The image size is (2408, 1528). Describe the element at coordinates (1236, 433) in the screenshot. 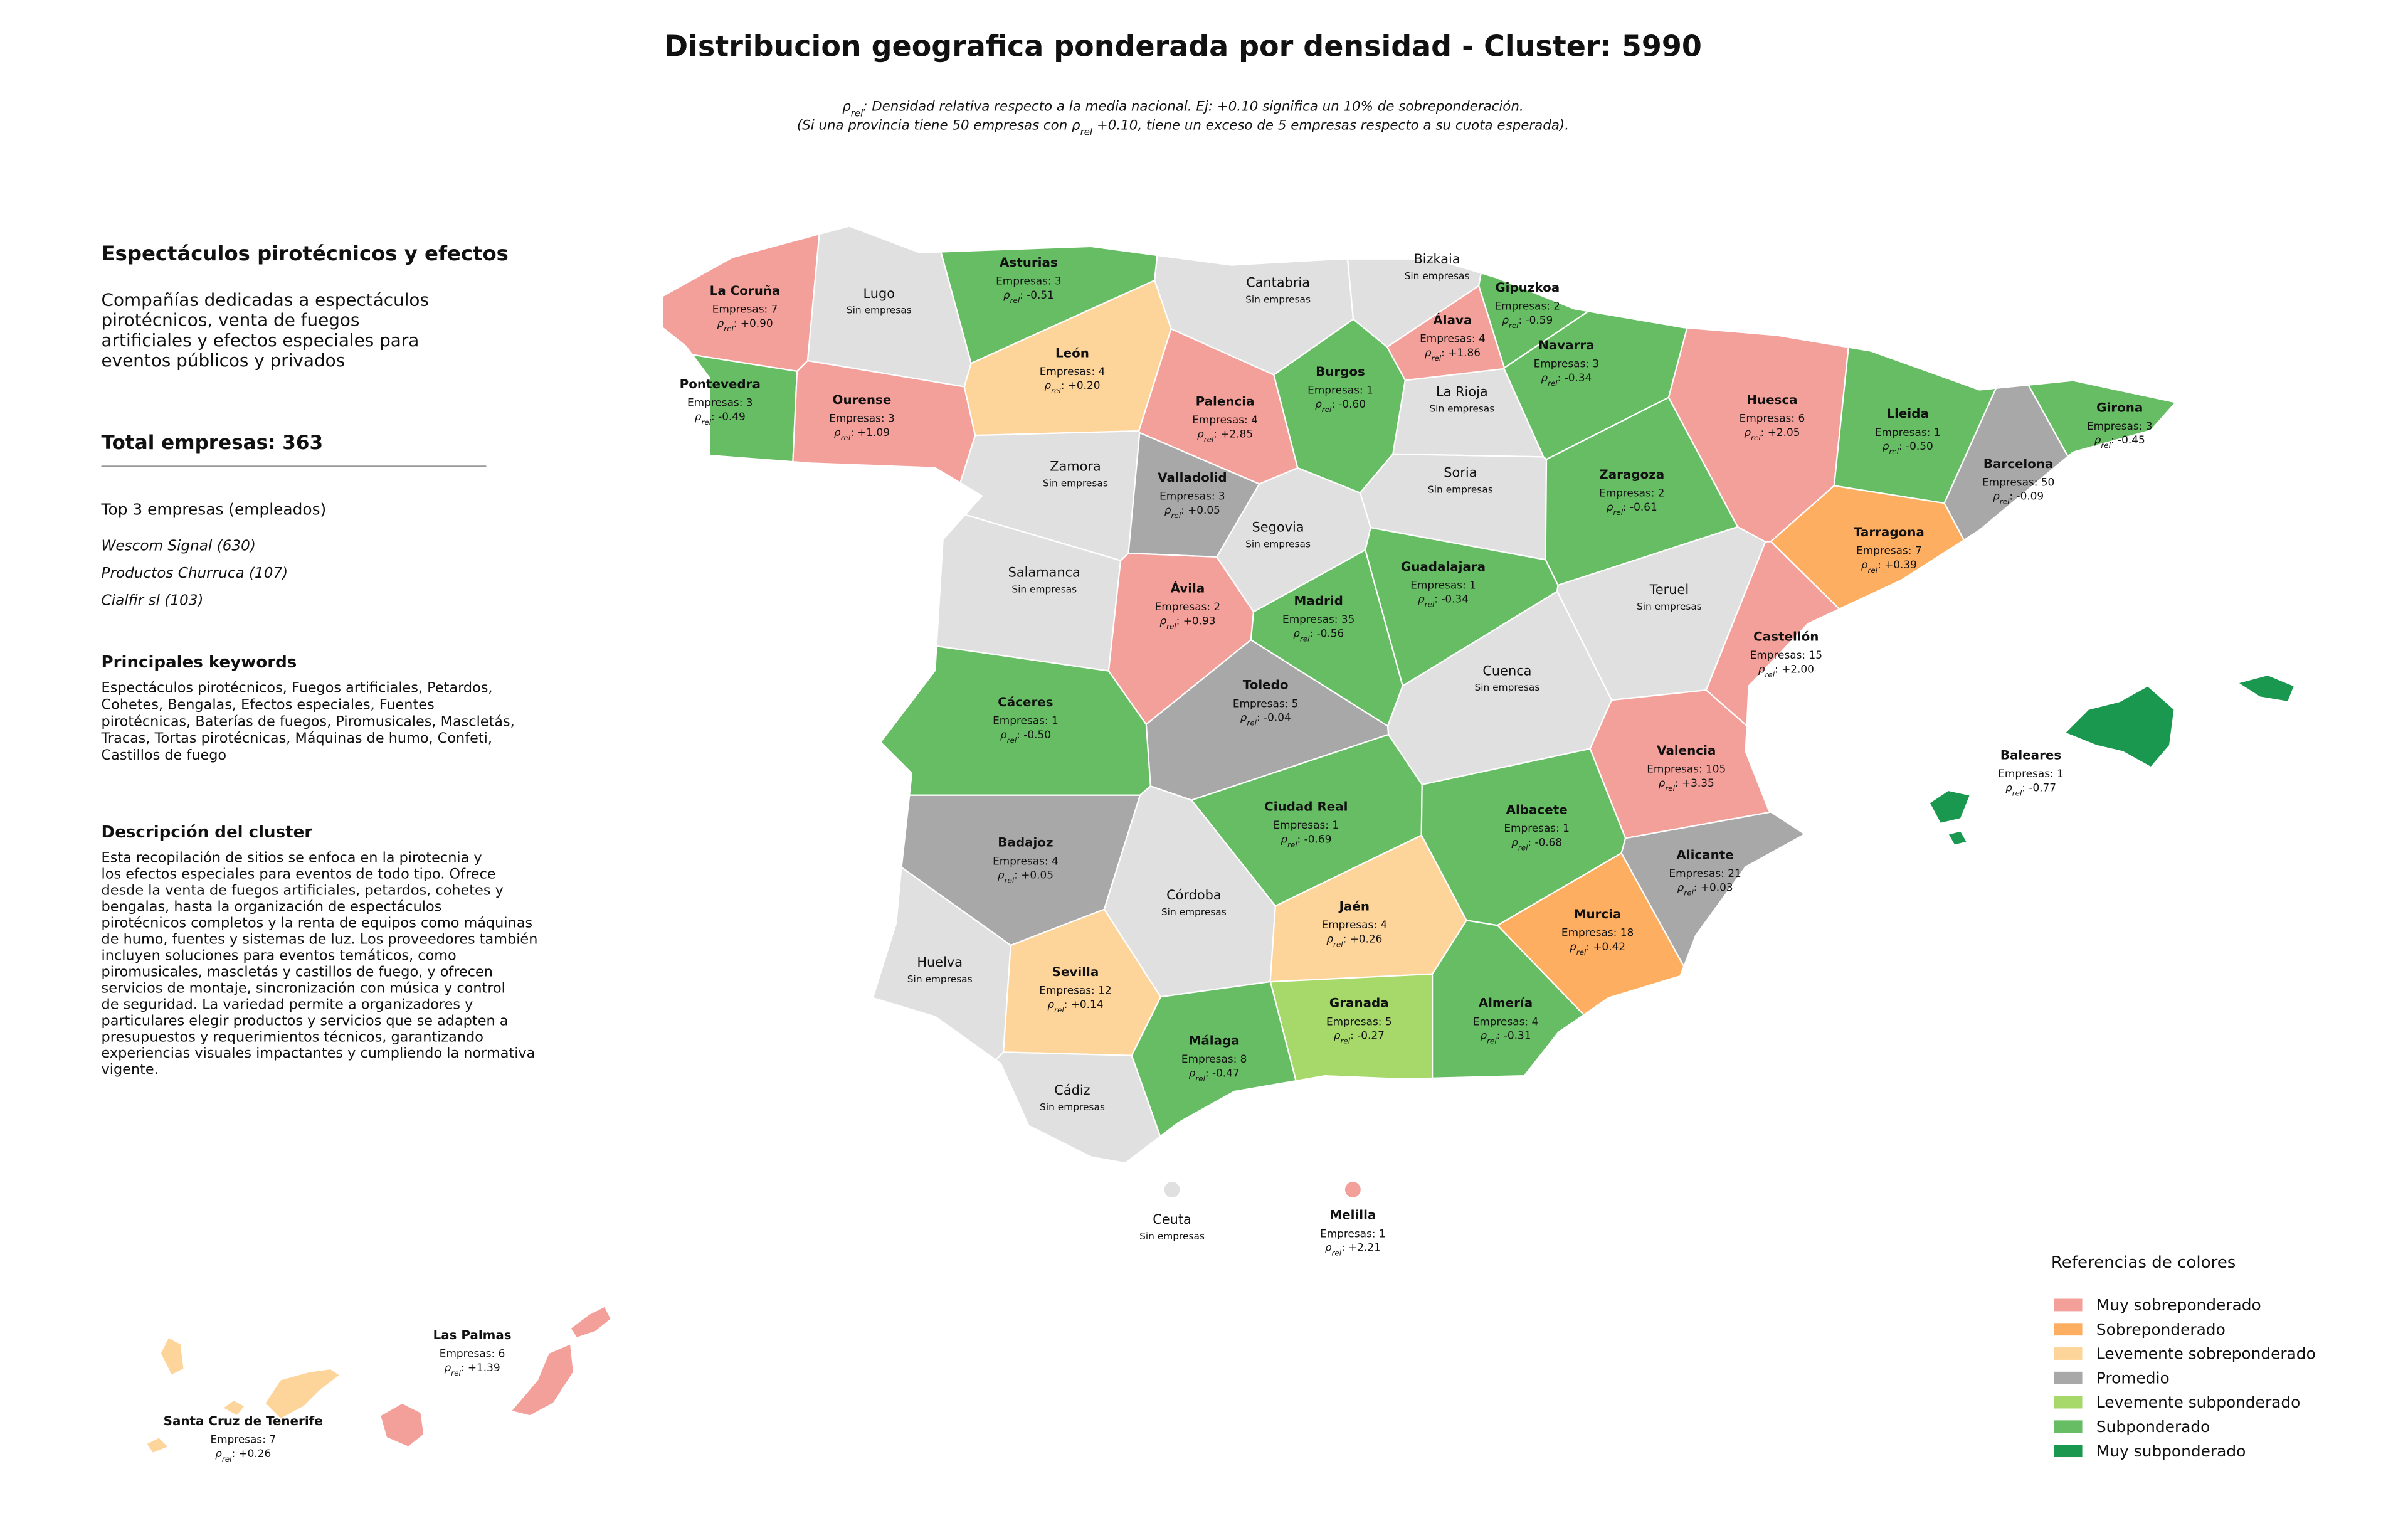

I see `rho-value: +2.85` at that location.